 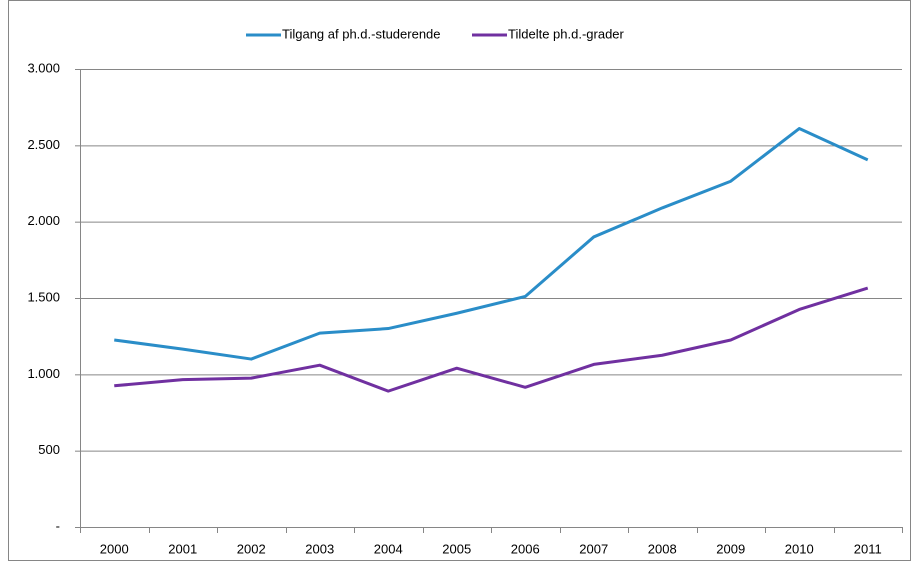 What do you see at coordinates (58, 525) in the screenshot?
I see `y-tick-label: -` at bounding box center [58, 525].